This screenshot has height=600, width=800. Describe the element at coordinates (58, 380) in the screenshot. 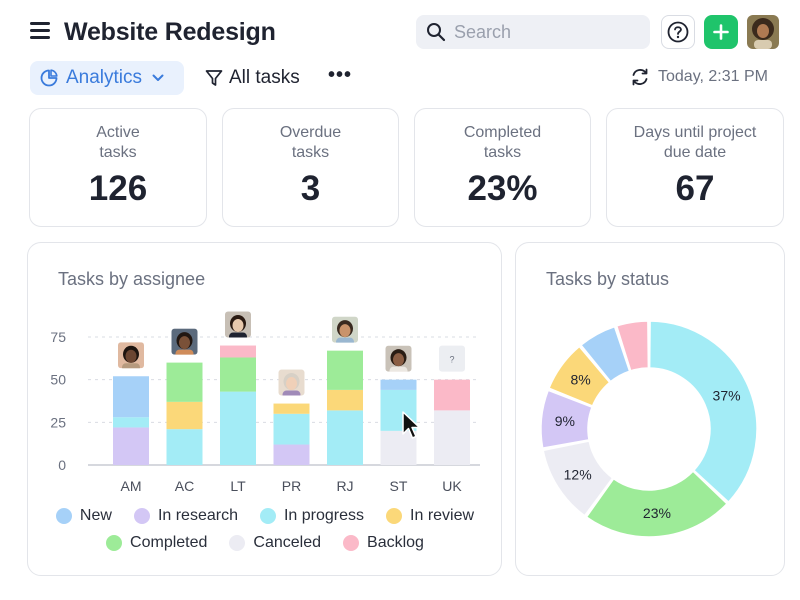

I see `y-tick-label: 50` at that location.